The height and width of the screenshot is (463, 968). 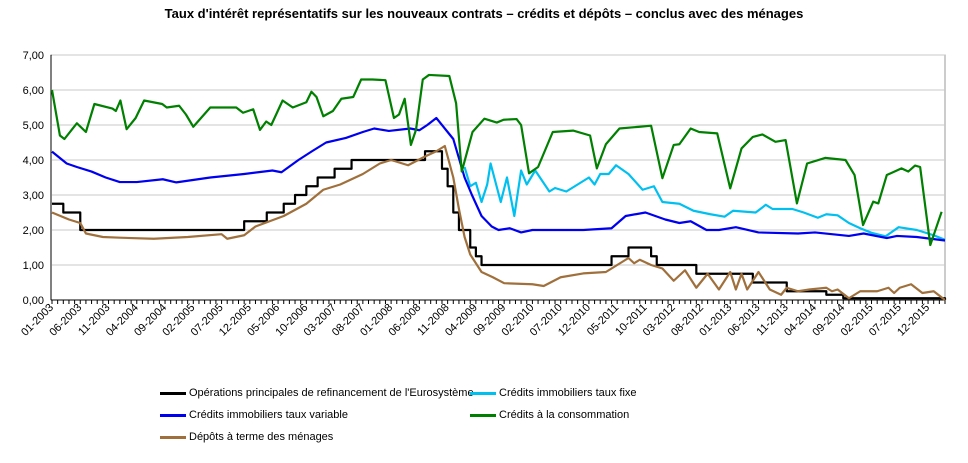 I want to click on y-tick-label: 7,00, so click(x=33, y=56).